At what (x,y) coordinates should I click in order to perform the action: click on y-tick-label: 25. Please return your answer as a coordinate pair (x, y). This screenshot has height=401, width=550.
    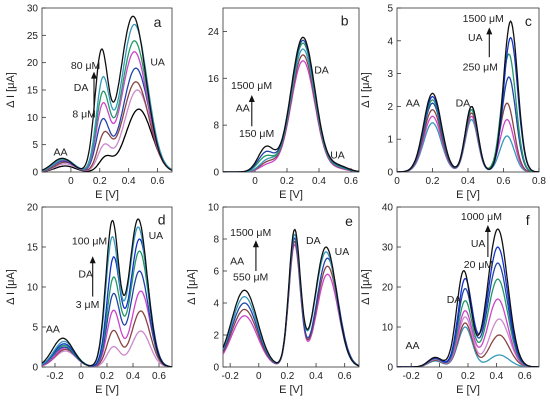
    Looking at the image, I should click on (33, 36).